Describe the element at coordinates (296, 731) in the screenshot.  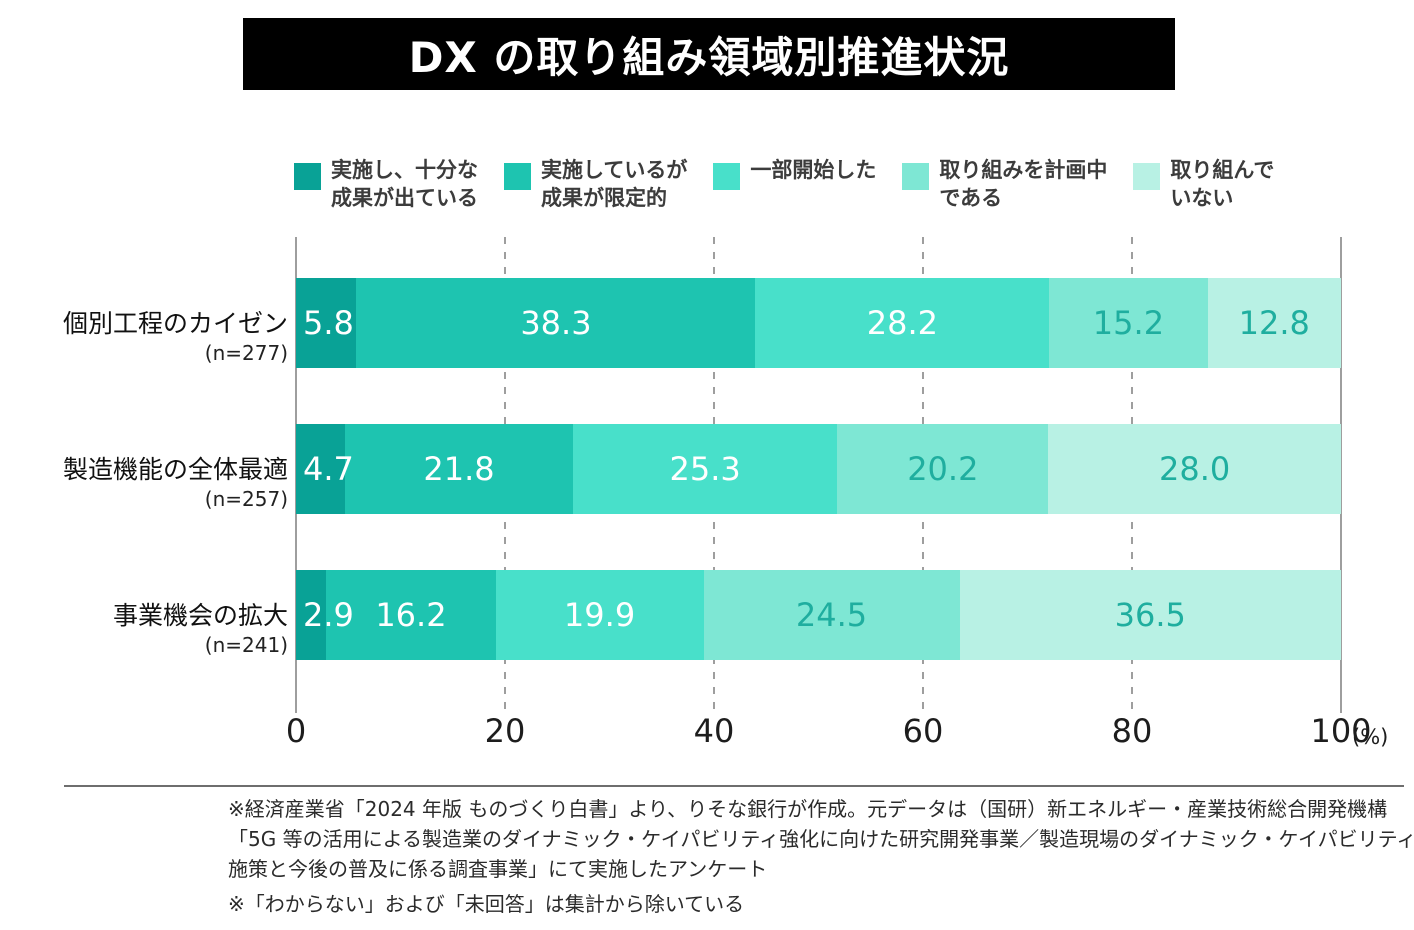
I see `x-tick-label: 0` at that location.